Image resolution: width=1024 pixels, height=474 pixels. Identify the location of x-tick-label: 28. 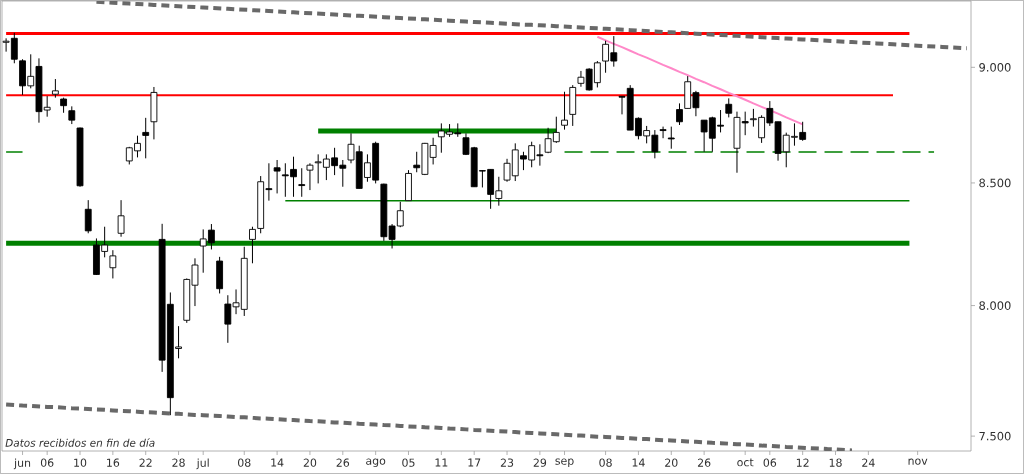
(178, 462).